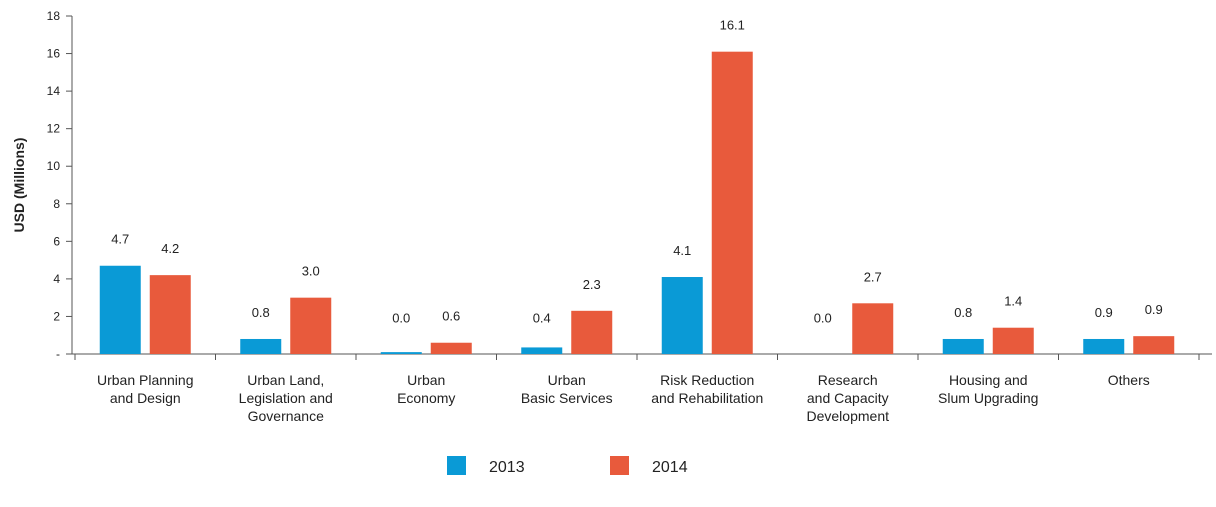  What do you see at coordinates (823, 318) in the screenshot?
I see `data-label-2013-5: 0.0` at bounding box center [823, 318].